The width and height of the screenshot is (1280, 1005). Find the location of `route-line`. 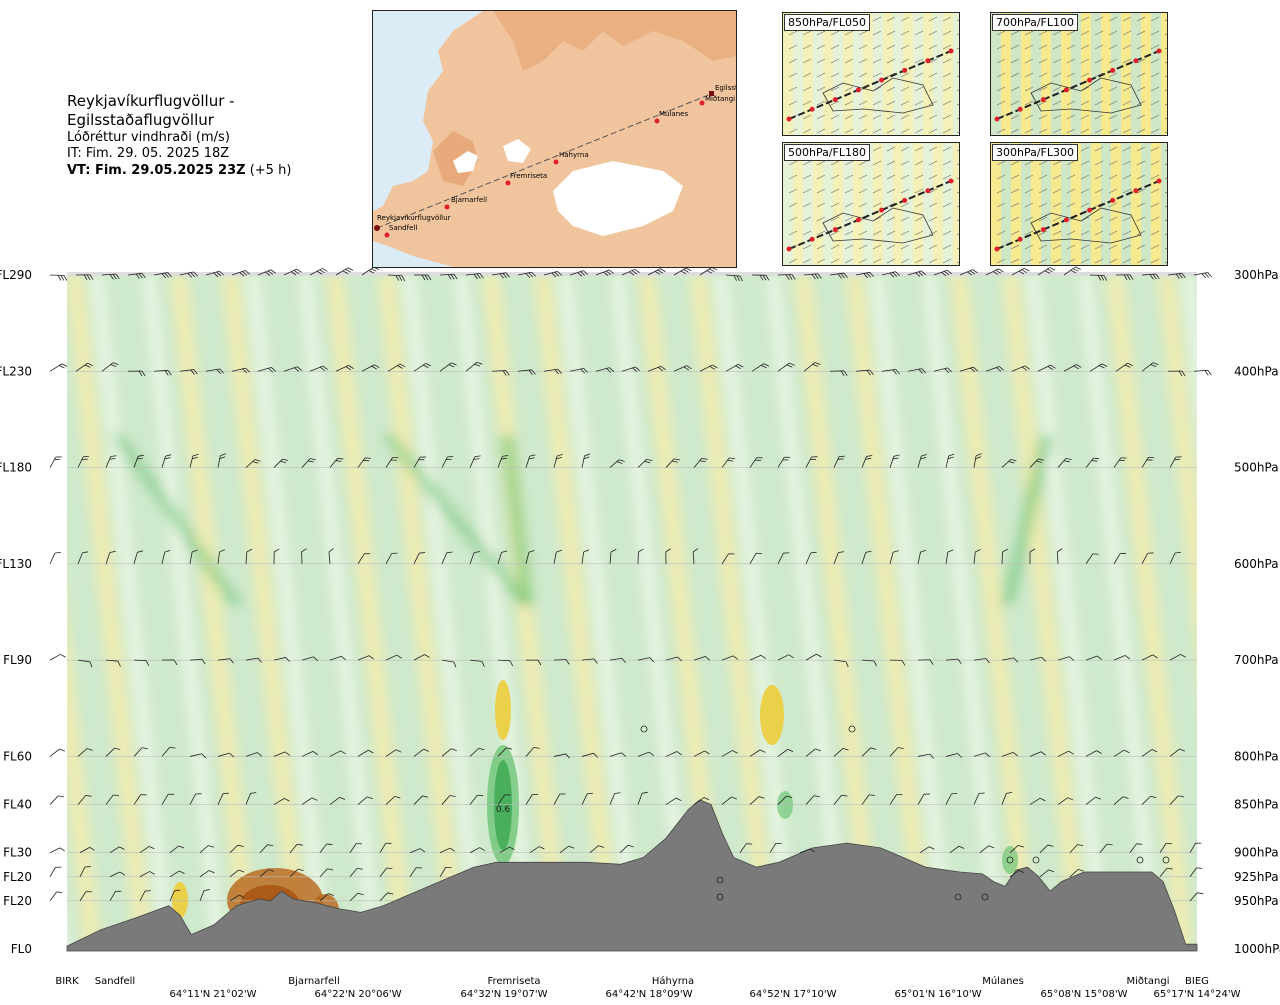

route-line is located at coordinates (544, 161).